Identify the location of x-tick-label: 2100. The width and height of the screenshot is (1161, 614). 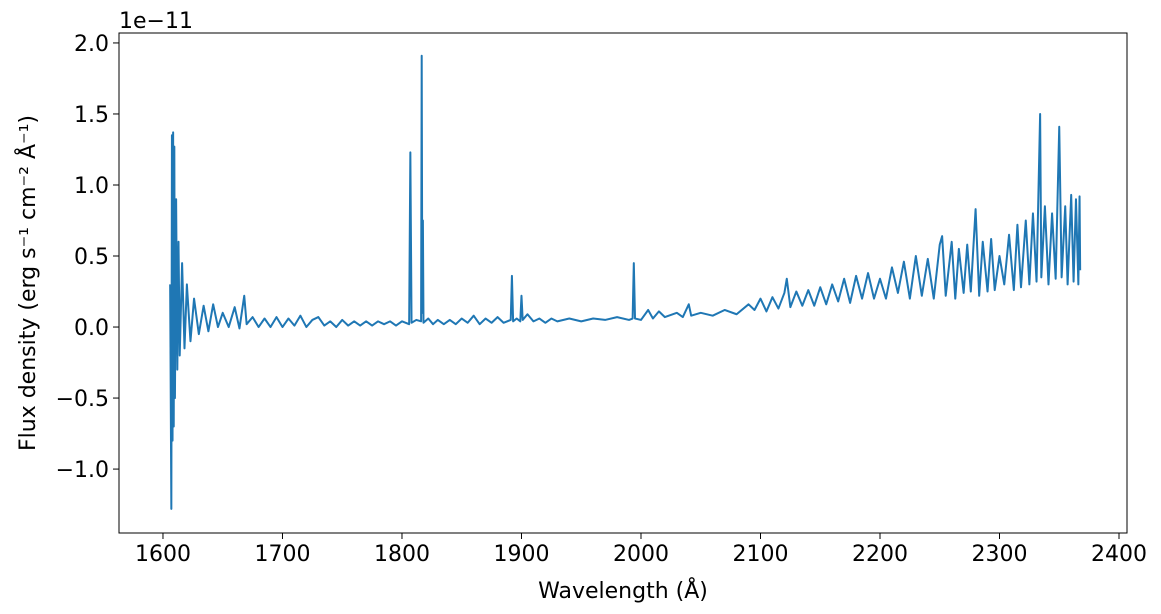
(760, 554).